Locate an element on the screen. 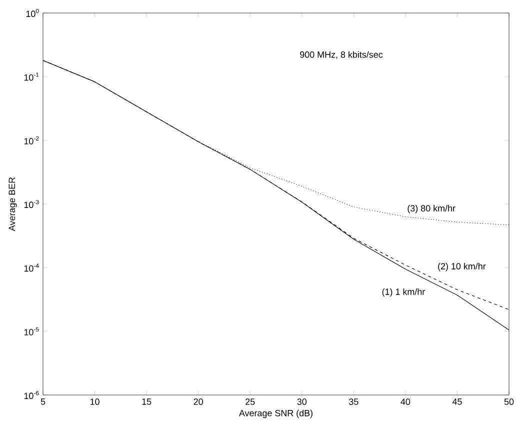 This screenshot has width=519, height=429. x-tick-label: 45 is located at coordinates (457, 401).